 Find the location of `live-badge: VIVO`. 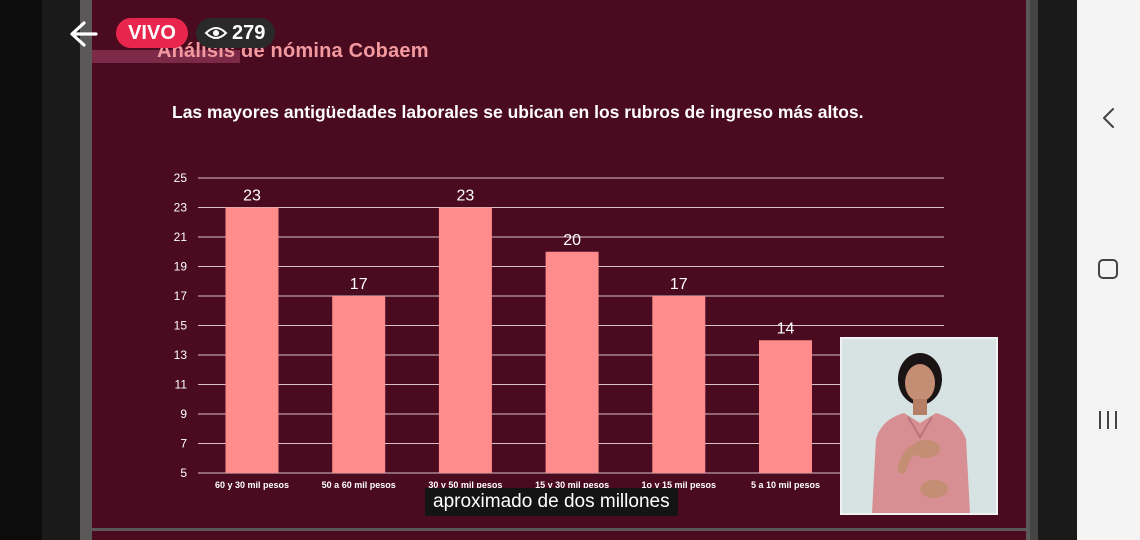

live-badge: VIVO is located at coordinates (152, 33).